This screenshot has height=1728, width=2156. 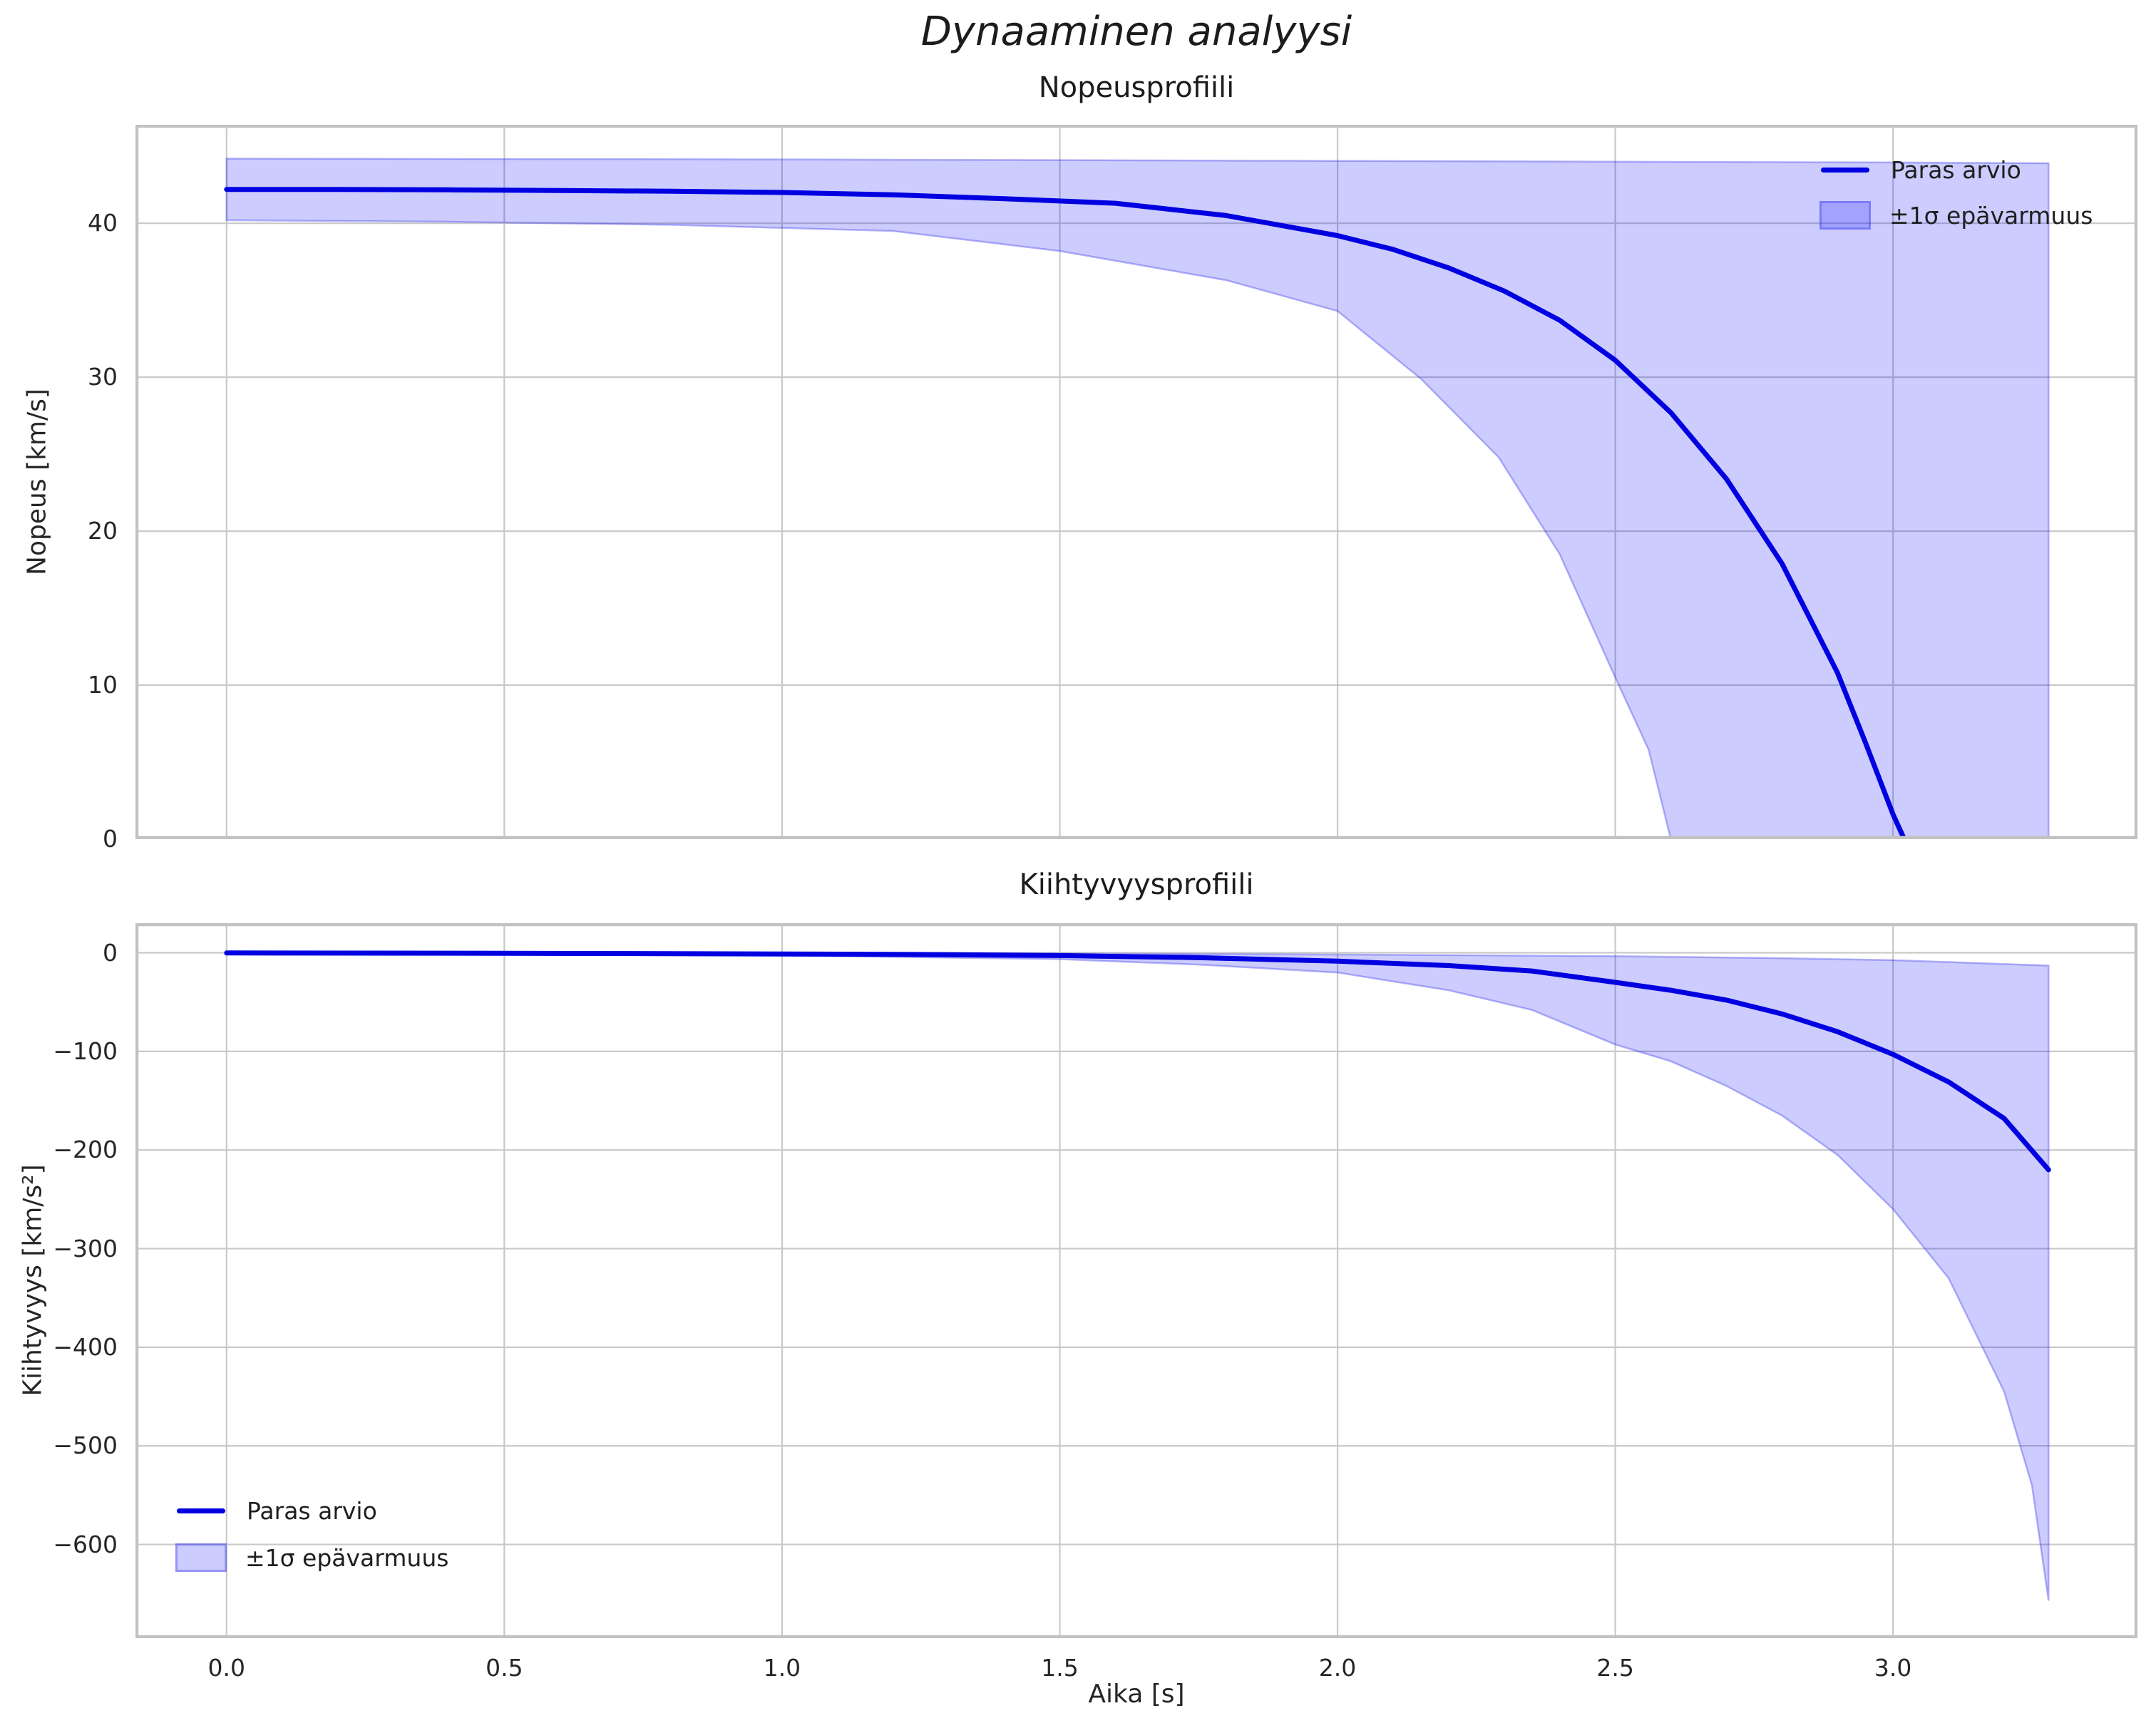 What do you see at coordinates (504, 1668) in the screenshot?
I see `x-tick-label: 0.5` at bounding box center [504, 1668].